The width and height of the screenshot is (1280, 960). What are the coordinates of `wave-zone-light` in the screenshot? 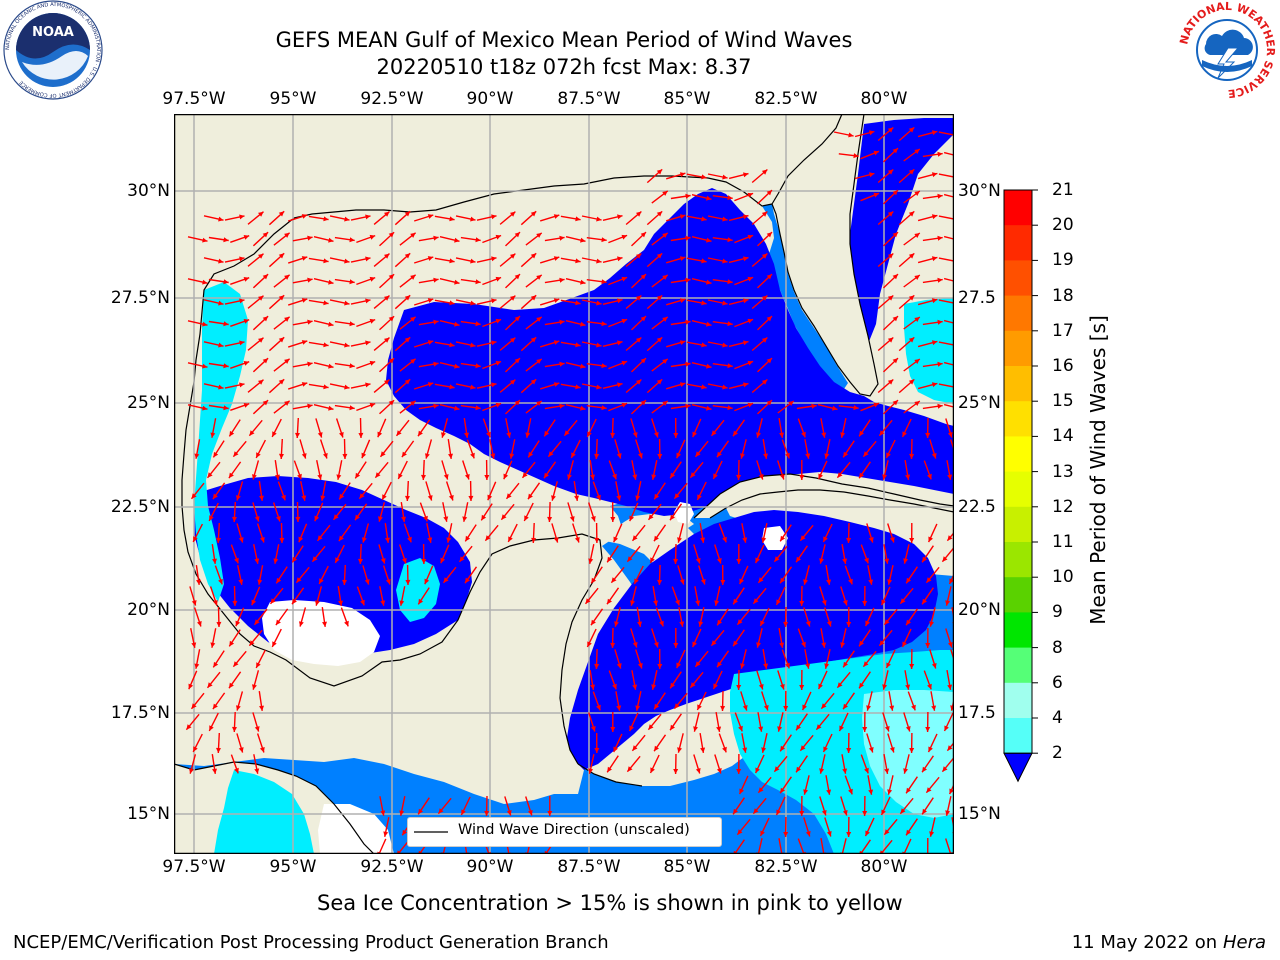 It's located at (221, 442).